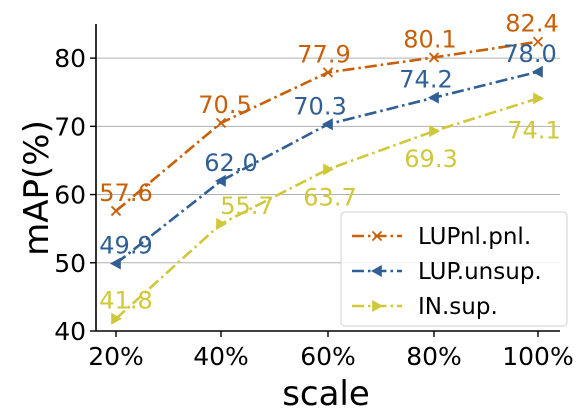 Image resolution: width=587 pixels, height=420 pixels. Describe the element at coordinates (323, 54) in the screenshot. I see `data-label-0-2: 77.9` at that location.